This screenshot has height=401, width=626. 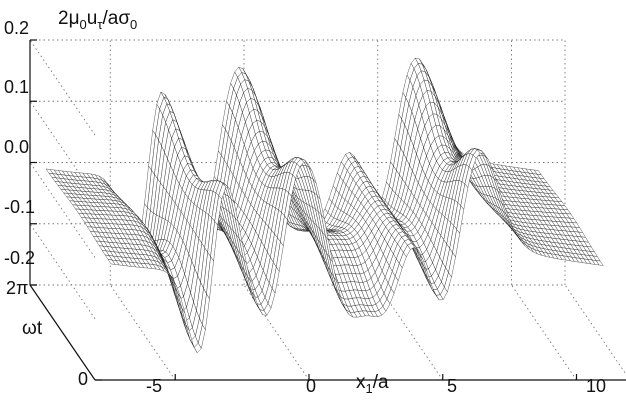 What do you see at coordinates (32, 328) in the screenshot?
I see `y-axis-title: ωt` at bounding box center [32, 328].